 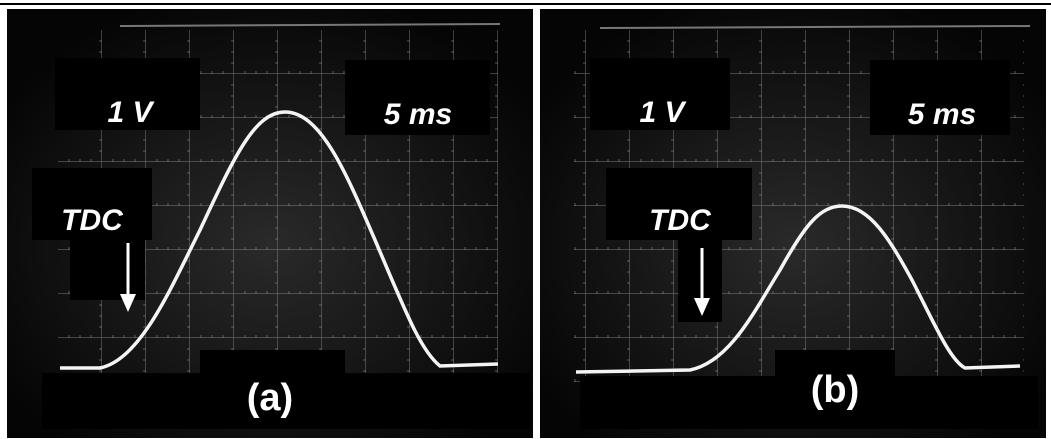 What do you see at coordinates (835, 390) in the screenshot?
I see `panel-label: (b)` at bounding box center [835, 390].